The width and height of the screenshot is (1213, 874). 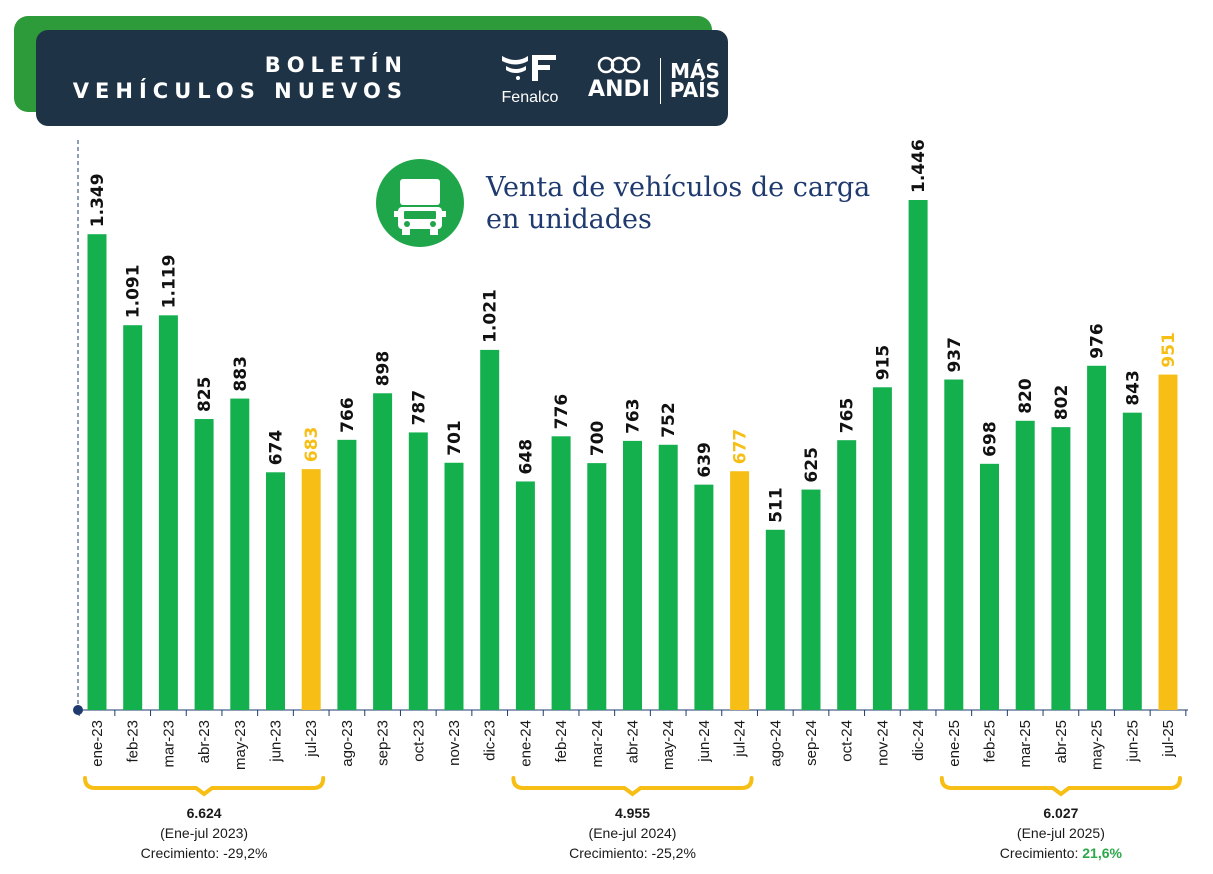 I want to click on value-label-feb-23: 1.091, so click(x=134, y=291).